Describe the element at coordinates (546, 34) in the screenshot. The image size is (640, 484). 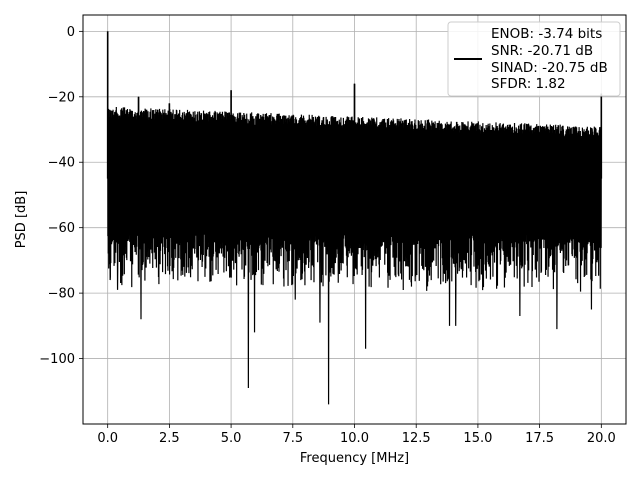
I see `legend-enob-text: ENOB: -3.74 bits` at that location.